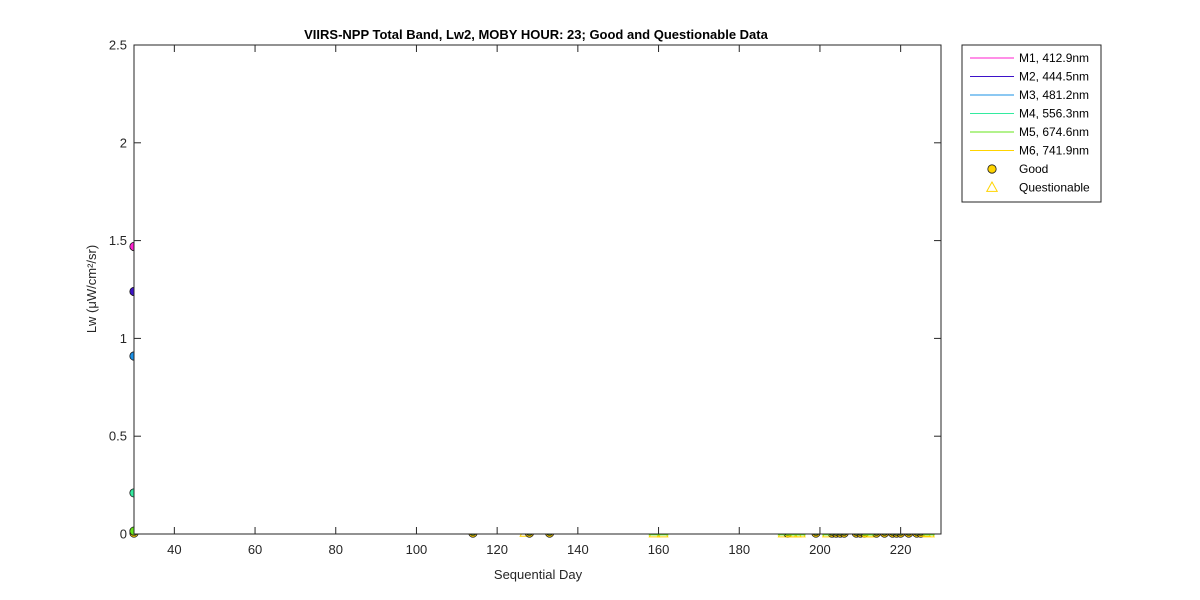 Image resolution: width=1200 pixels, height=600 pixels. Describe the element at coordinates (123, 142) in the screenshot. I see `y-tick-label: 2` at that location.